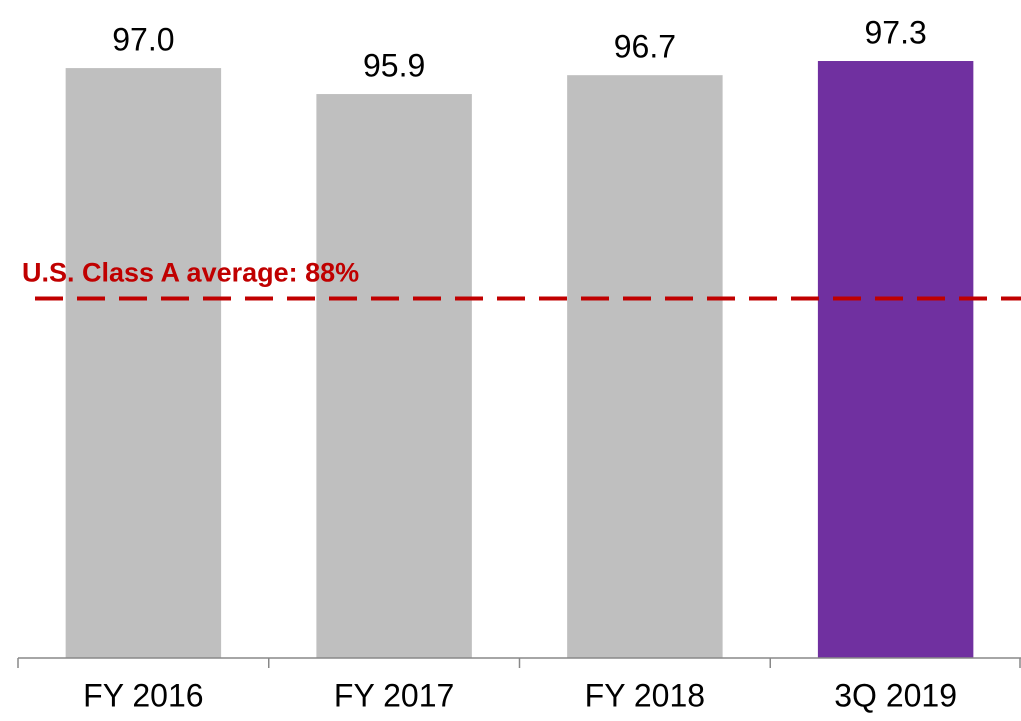 Image resolution: width=1021 pixels, height=721 pixels. Describe the element at coordinates (143, 40) in the screenshot. I see `value-label: 97.0` at that location.